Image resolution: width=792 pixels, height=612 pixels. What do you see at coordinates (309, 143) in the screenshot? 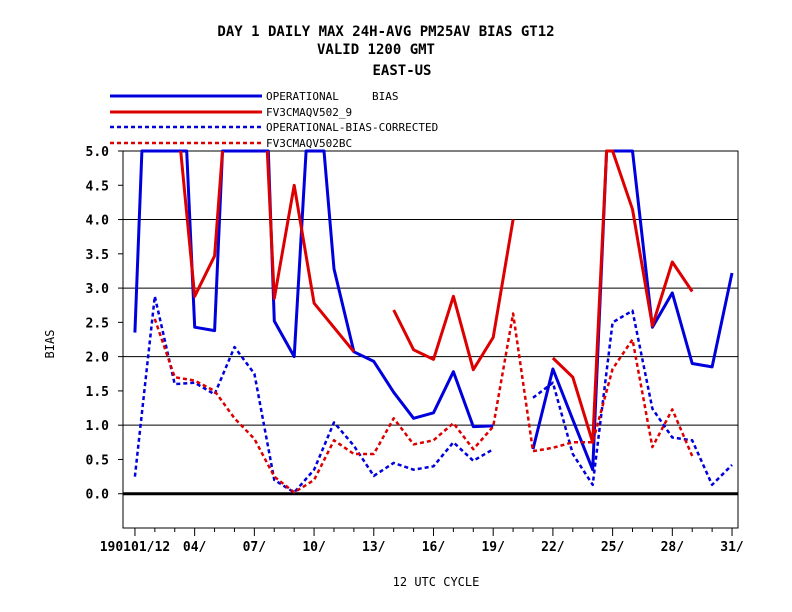
I see `legend-label-fv3cmaq-bc: FV3CMAQV502BC` at bounding box center [309, 143].